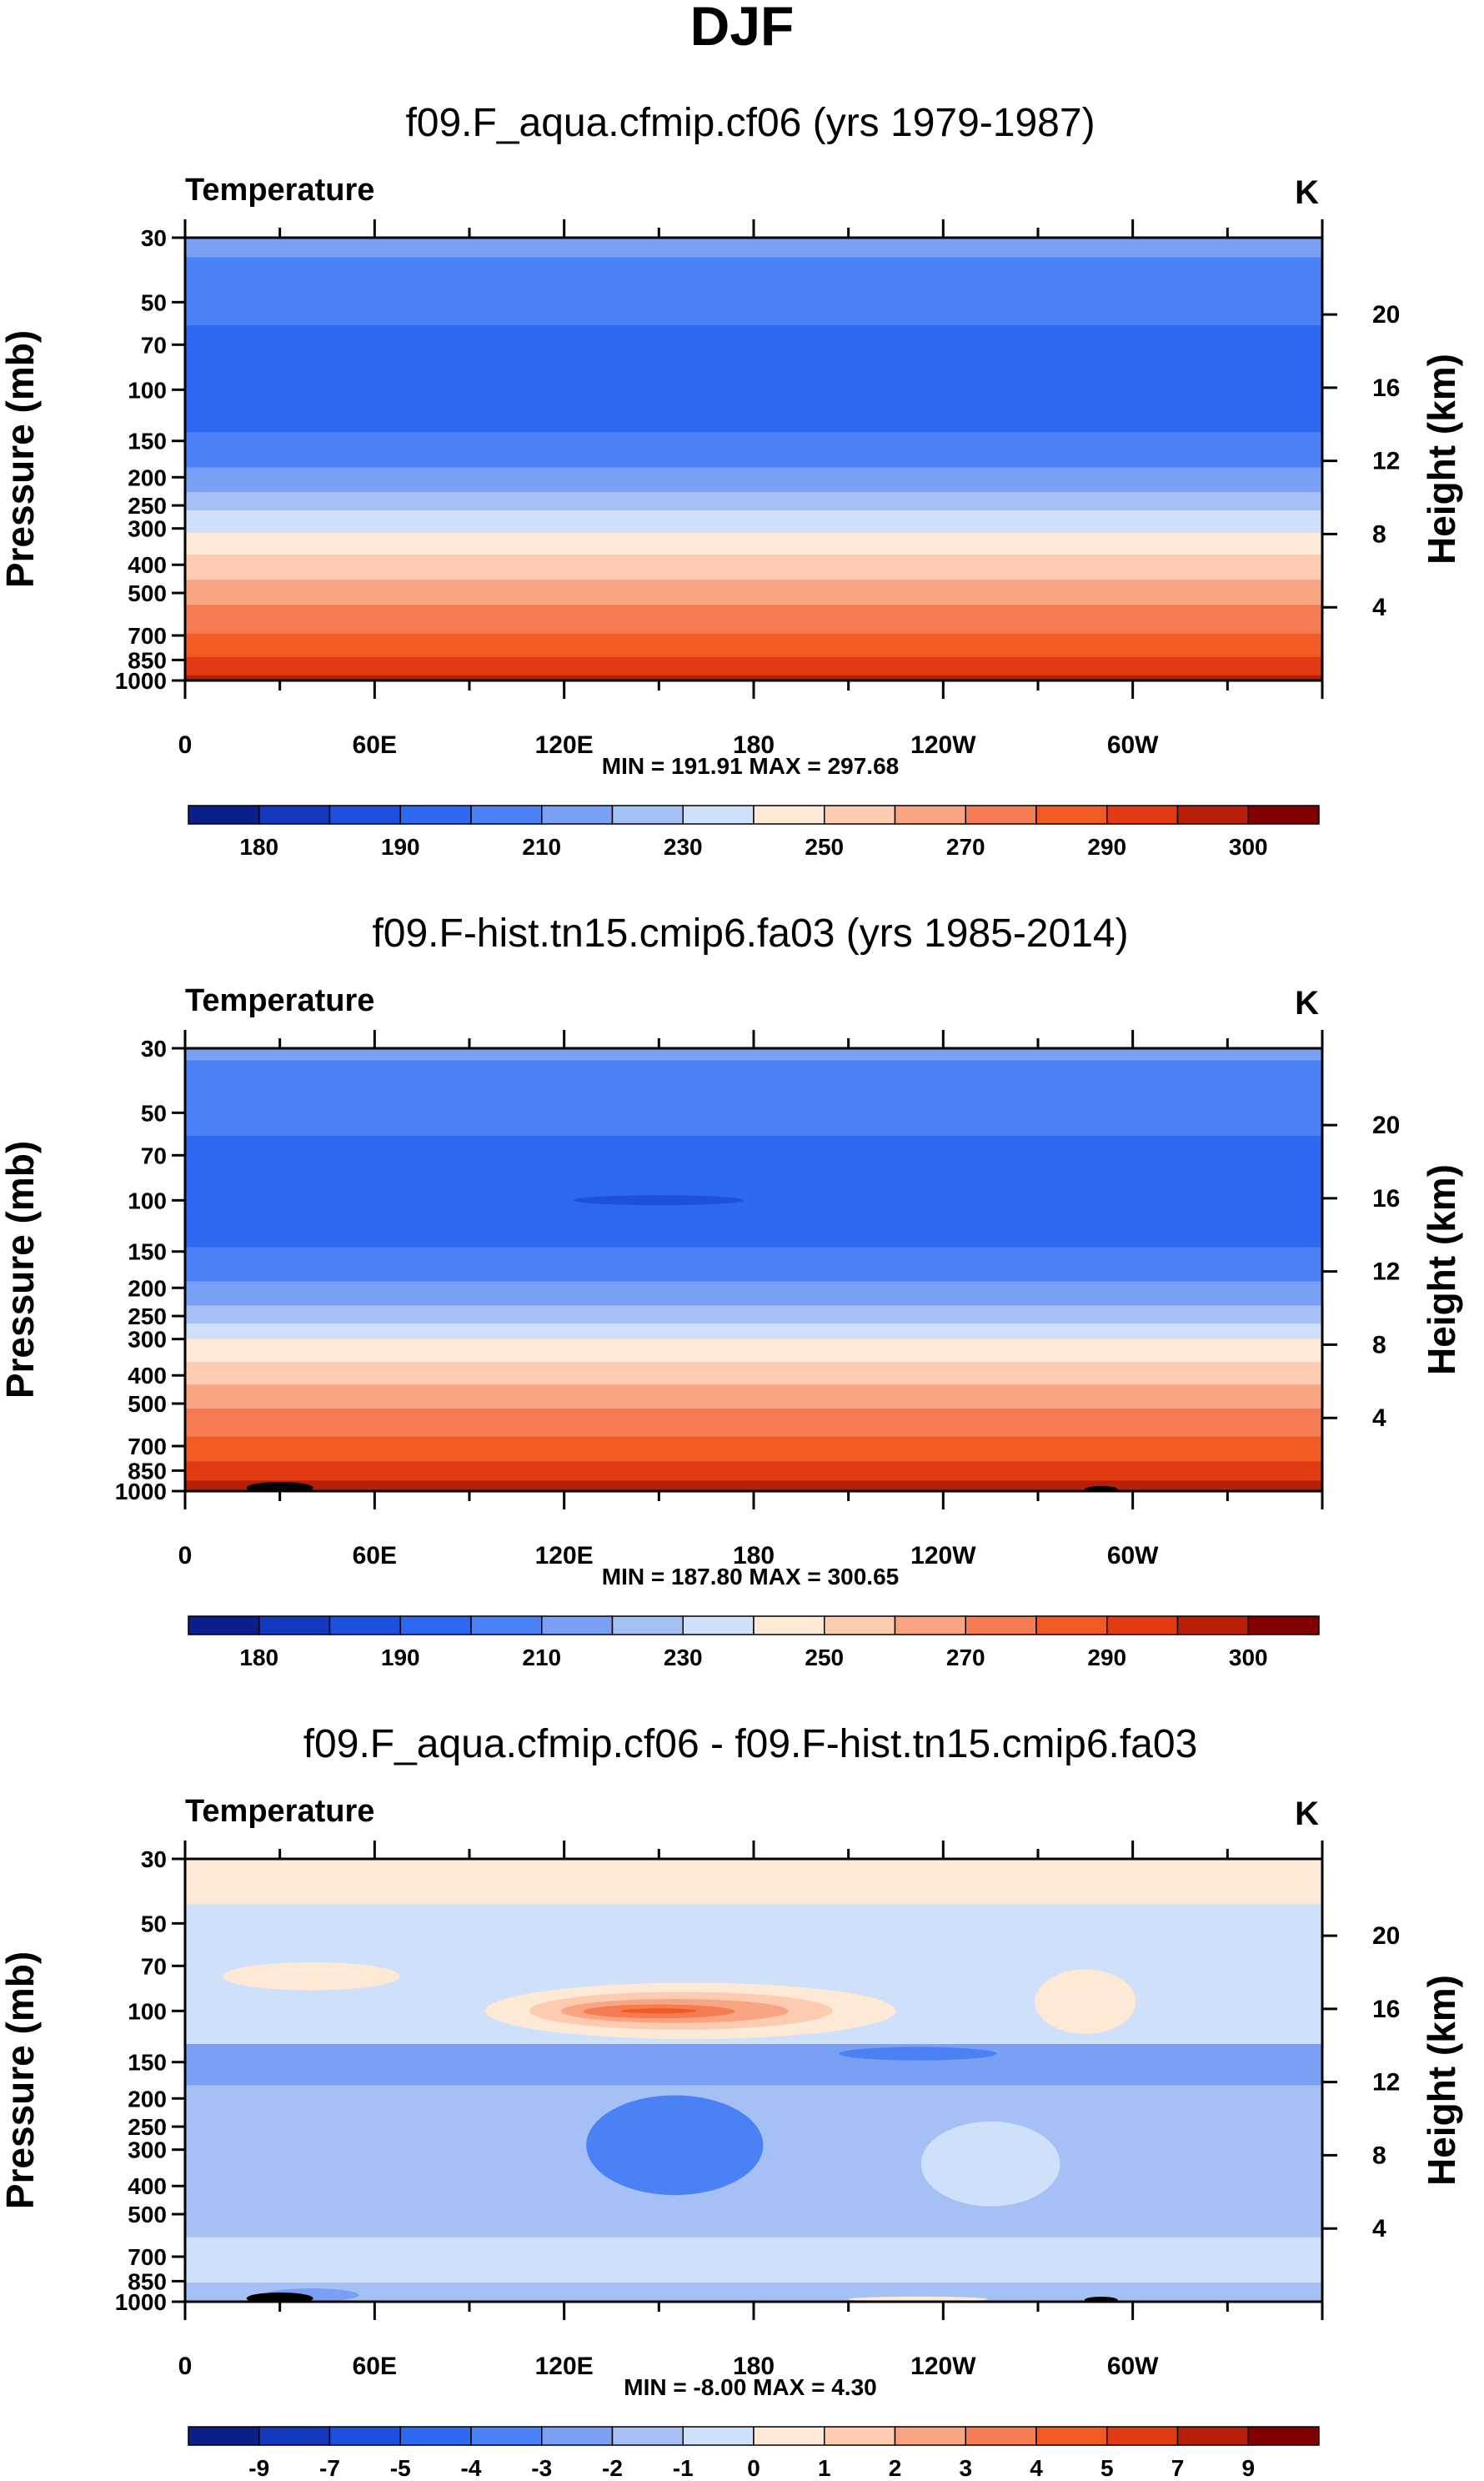 The image size is (1484, 2481). What do you see at coordinates (471, 2468) in the screenshot?
I see `colorbar-label: -4` at bounding box center [471, 2468].